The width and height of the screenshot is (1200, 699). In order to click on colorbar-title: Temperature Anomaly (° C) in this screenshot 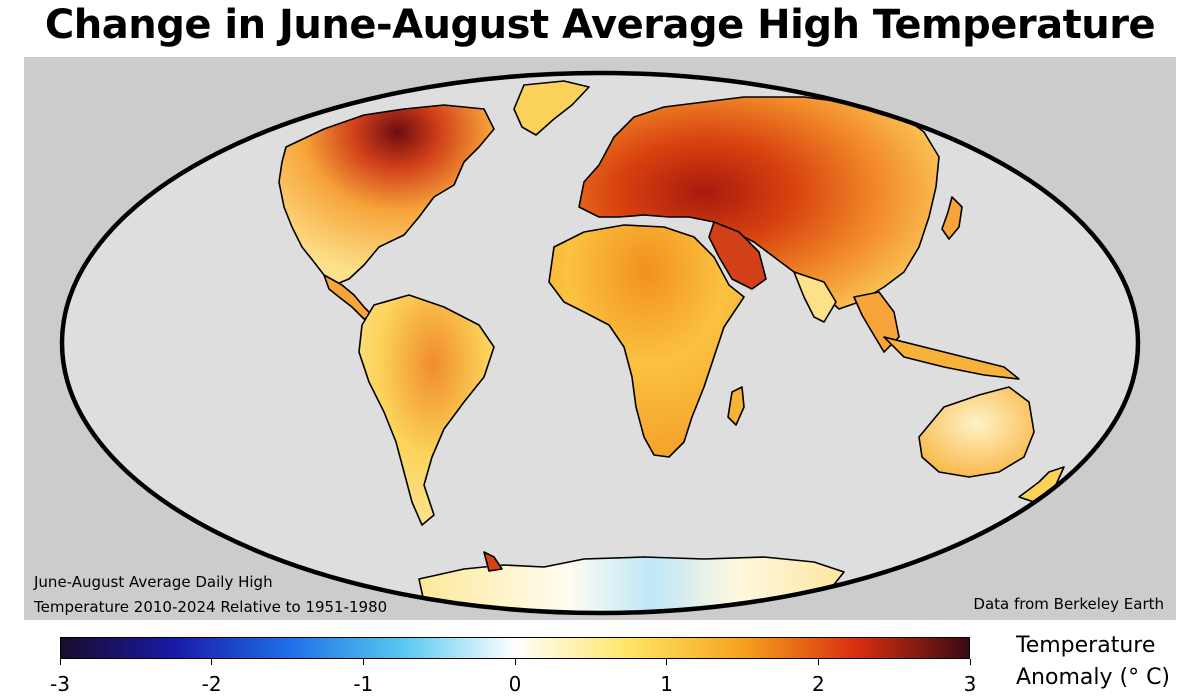, I will do `click(1093, 662)`.